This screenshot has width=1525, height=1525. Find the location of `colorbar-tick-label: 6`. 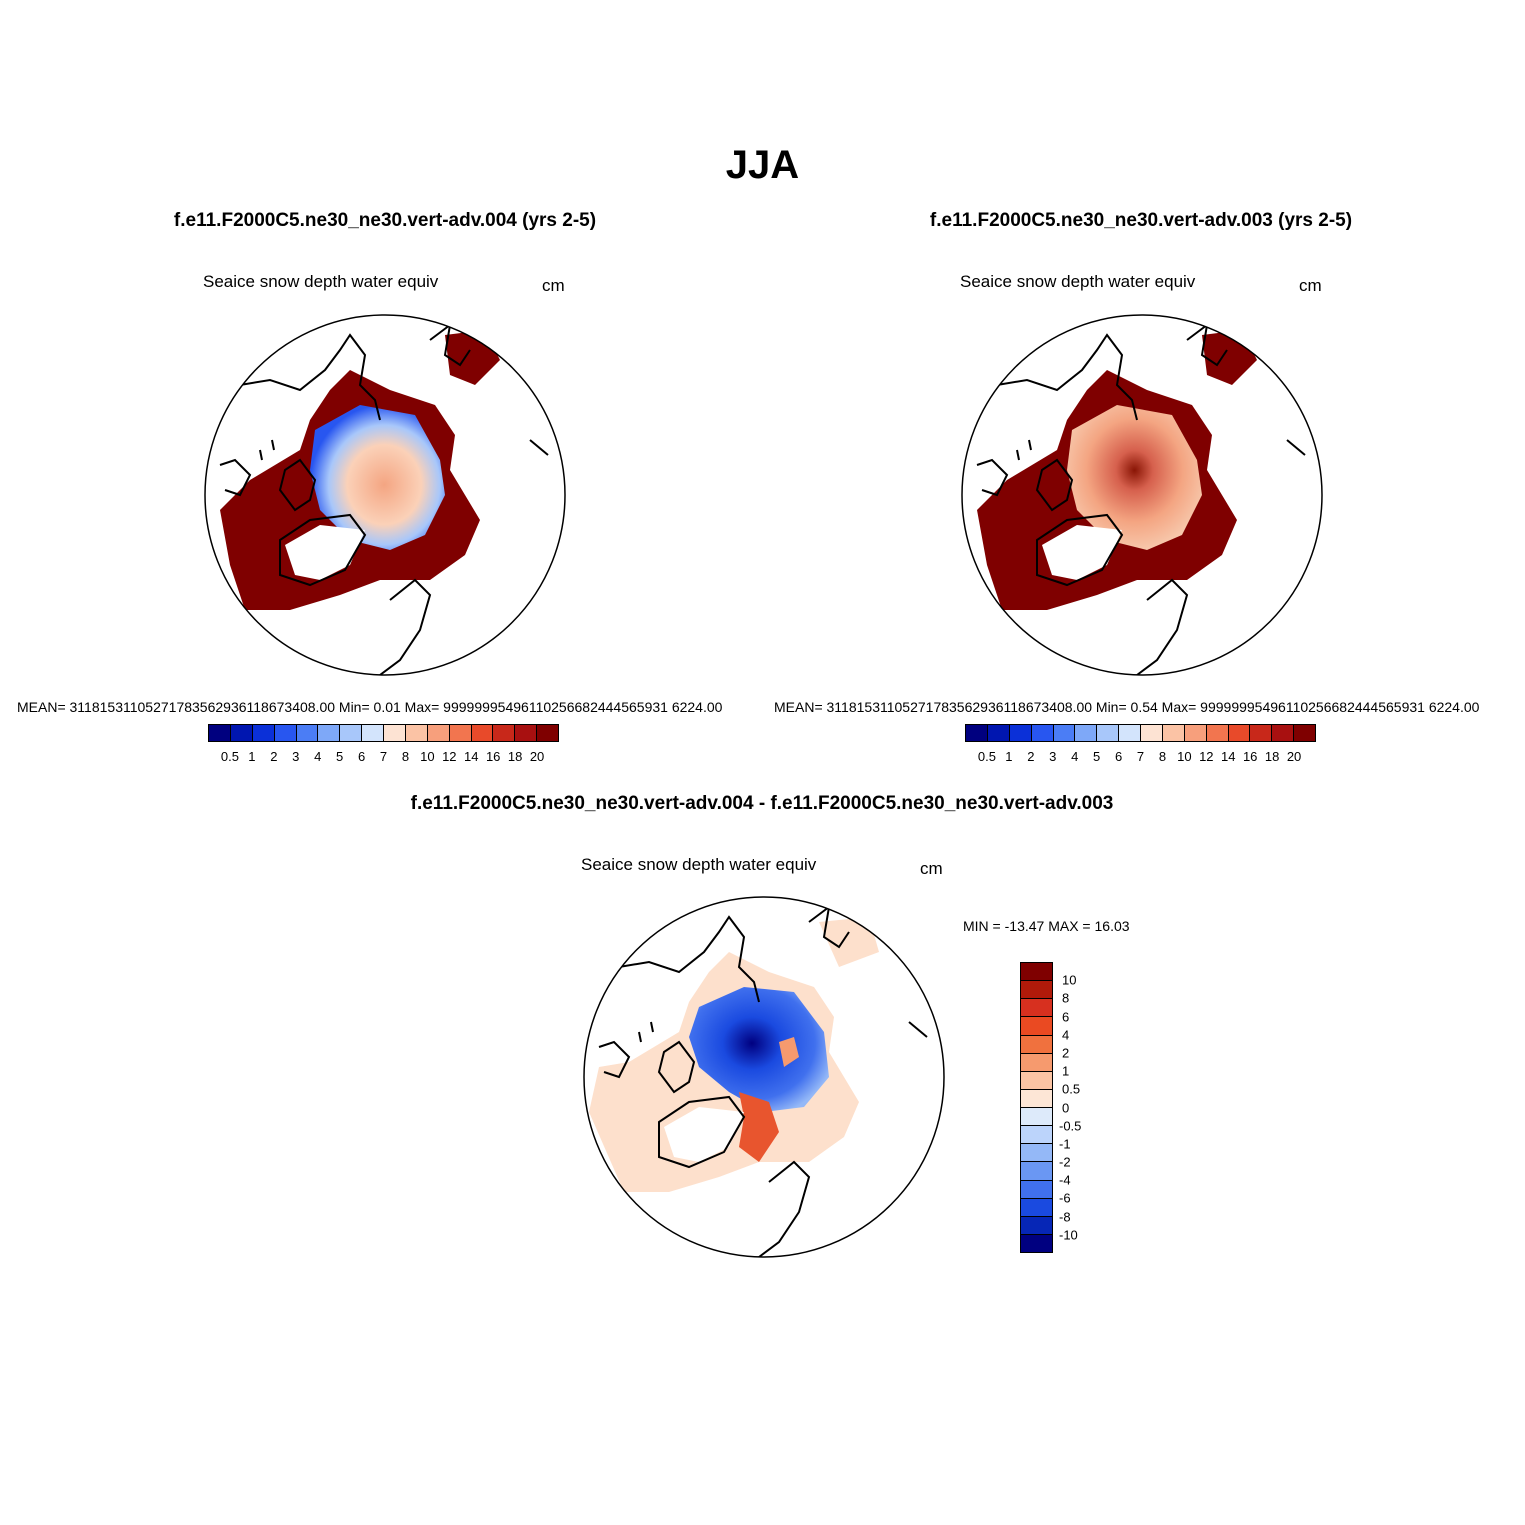

colorbar-tick-label: 6 is located at coordinates (1066, 1017).